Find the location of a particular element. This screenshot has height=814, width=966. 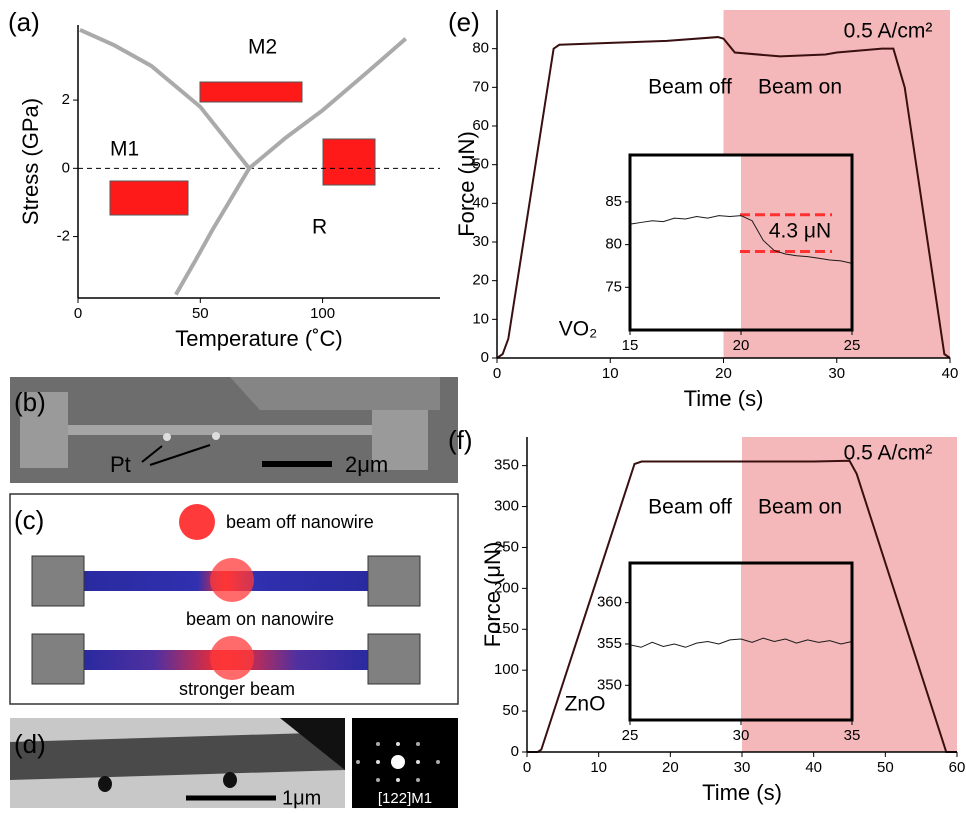

y-tick-label: 40 is located at coordinates (480, 202).